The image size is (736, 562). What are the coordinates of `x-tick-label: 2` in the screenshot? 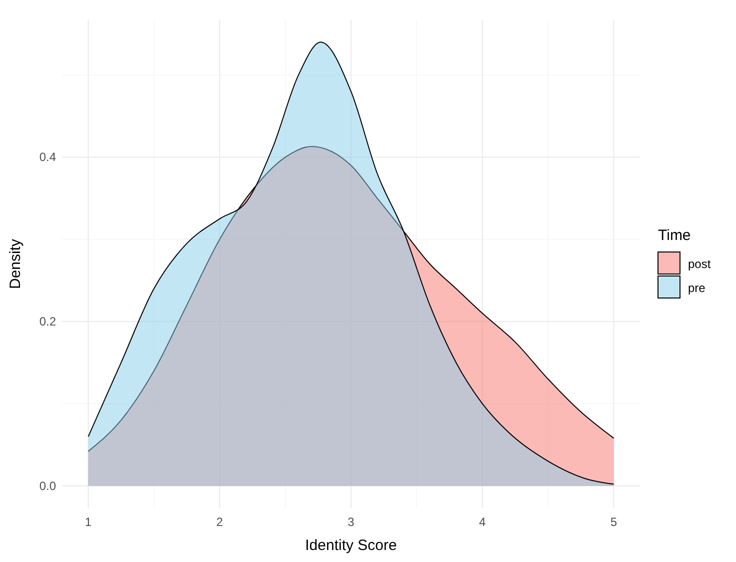 It's located at (220, 522).